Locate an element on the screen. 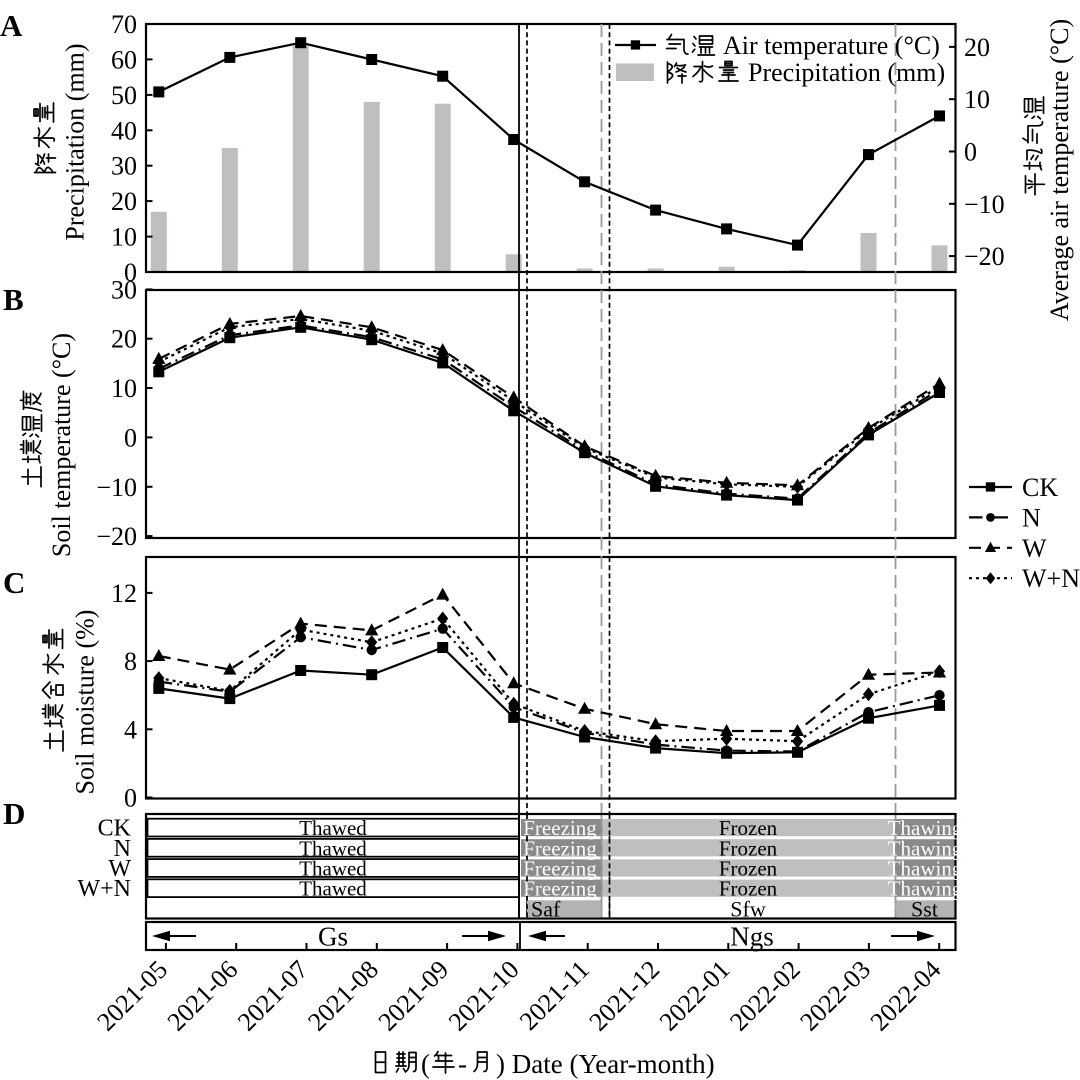 The width and height of the screenshot is (1080, 1080). svg-text: Ngs is located at coordinates (752, 937).